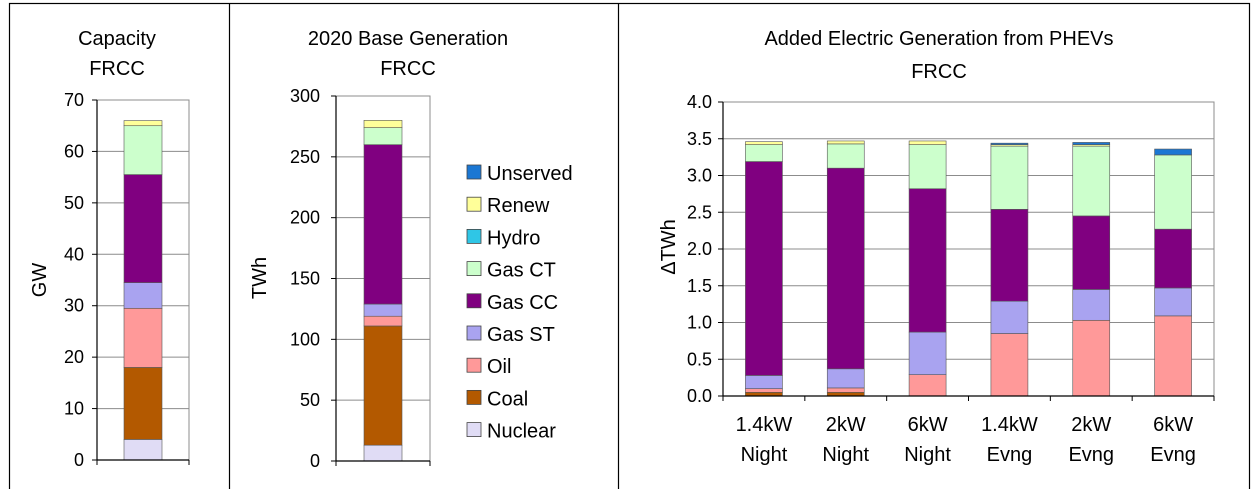 This screenshot has height=489, width=1259. What do you see at coordinates (669, 247) in the screenshot?
I see `y-axis-label: ΔTWh` at bounding box center [669, 247].